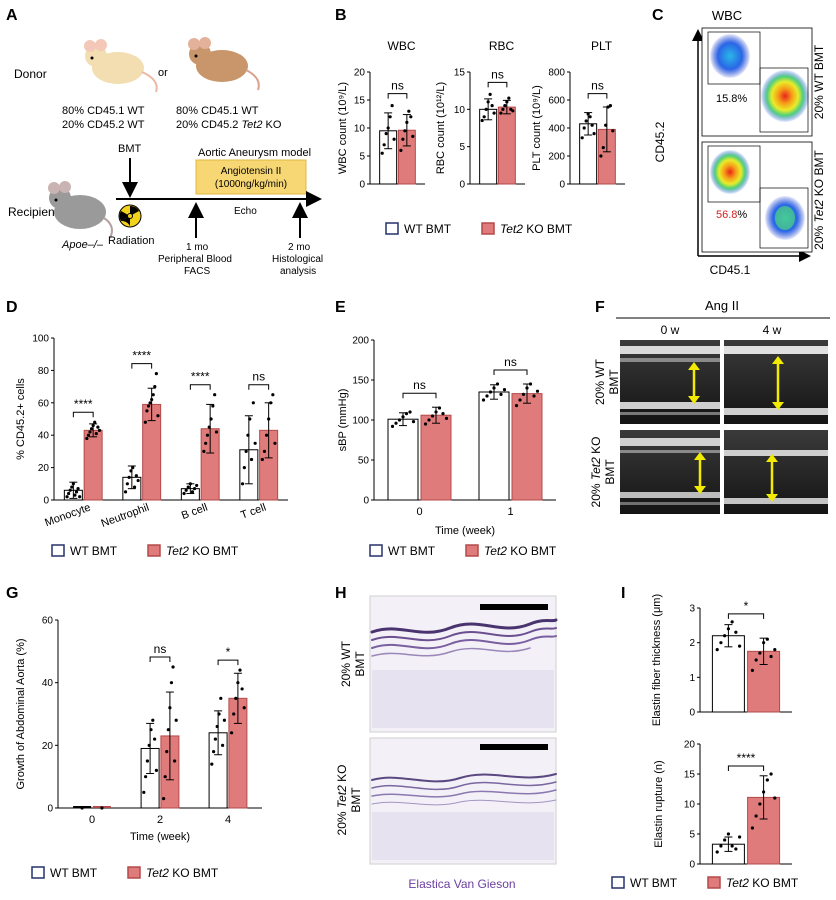 This screenshot has height=900, width=836. I want to click on echo-wall-bands, so click(724, 425).